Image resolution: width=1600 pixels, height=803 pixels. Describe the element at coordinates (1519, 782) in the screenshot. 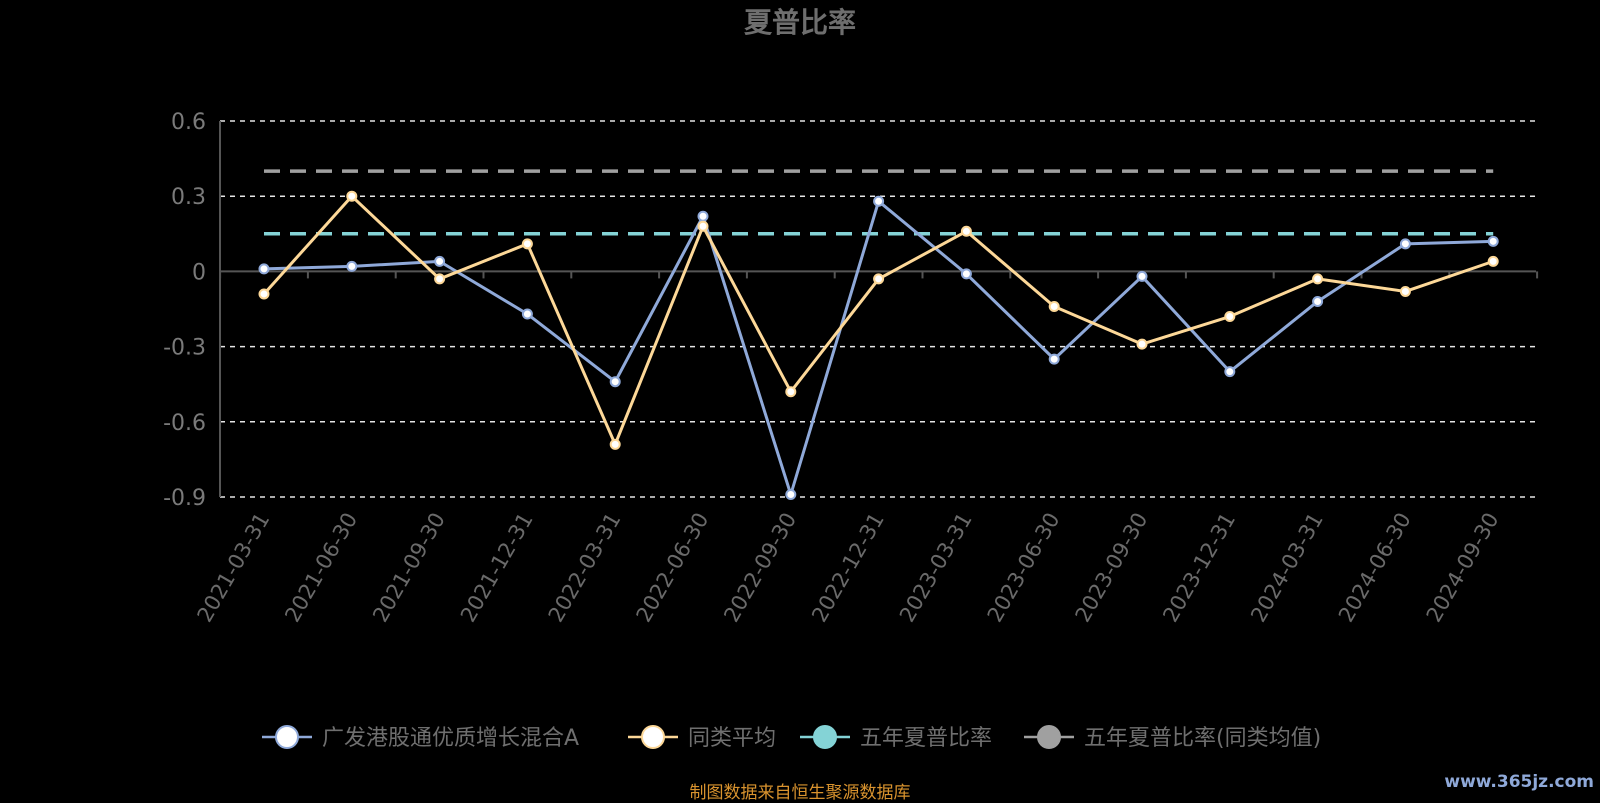

I see `site-watermark: www.365jz.com` at that location.